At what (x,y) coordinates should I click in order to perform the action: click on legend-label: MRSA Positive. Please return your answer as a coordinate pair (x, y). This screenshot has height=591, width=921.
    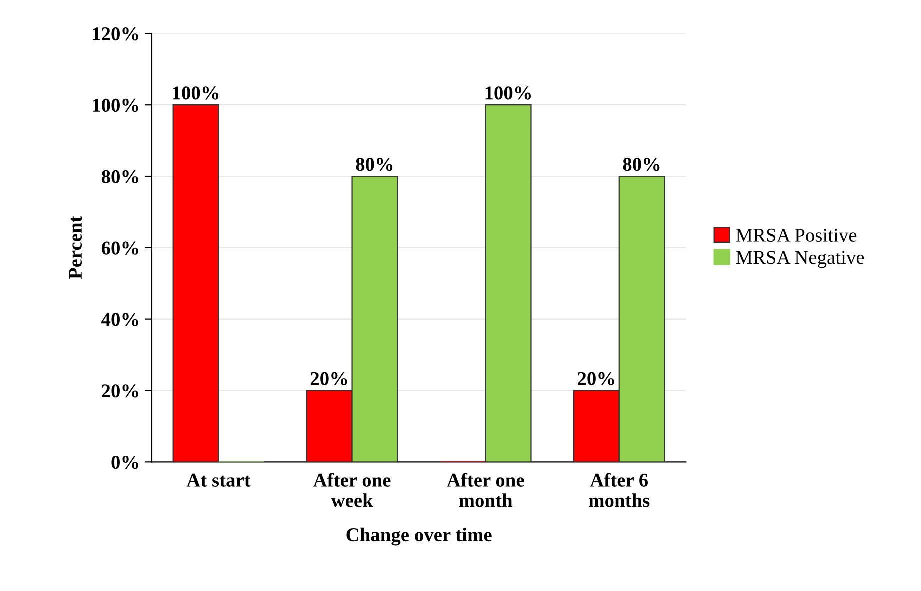
    Looking at the image, I should click on (796, 235).